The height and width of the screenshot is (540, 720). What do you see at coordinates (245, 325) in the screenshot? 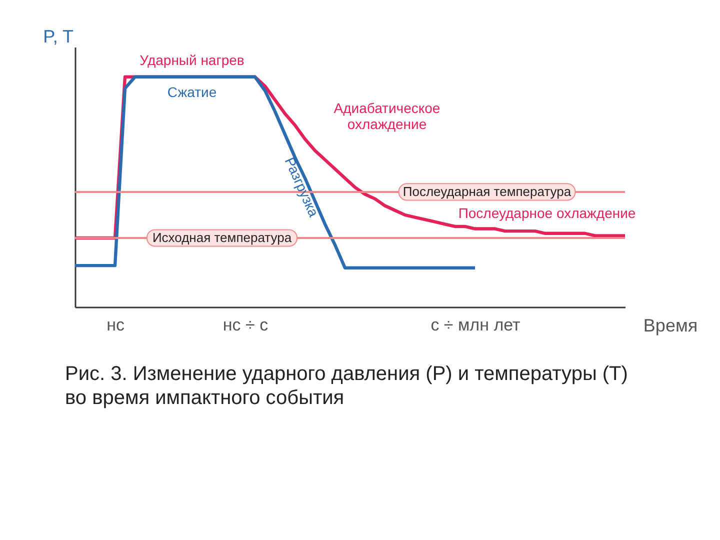
I see `x-tick-label: нс ÷ с` at bounding box center [245, 325].